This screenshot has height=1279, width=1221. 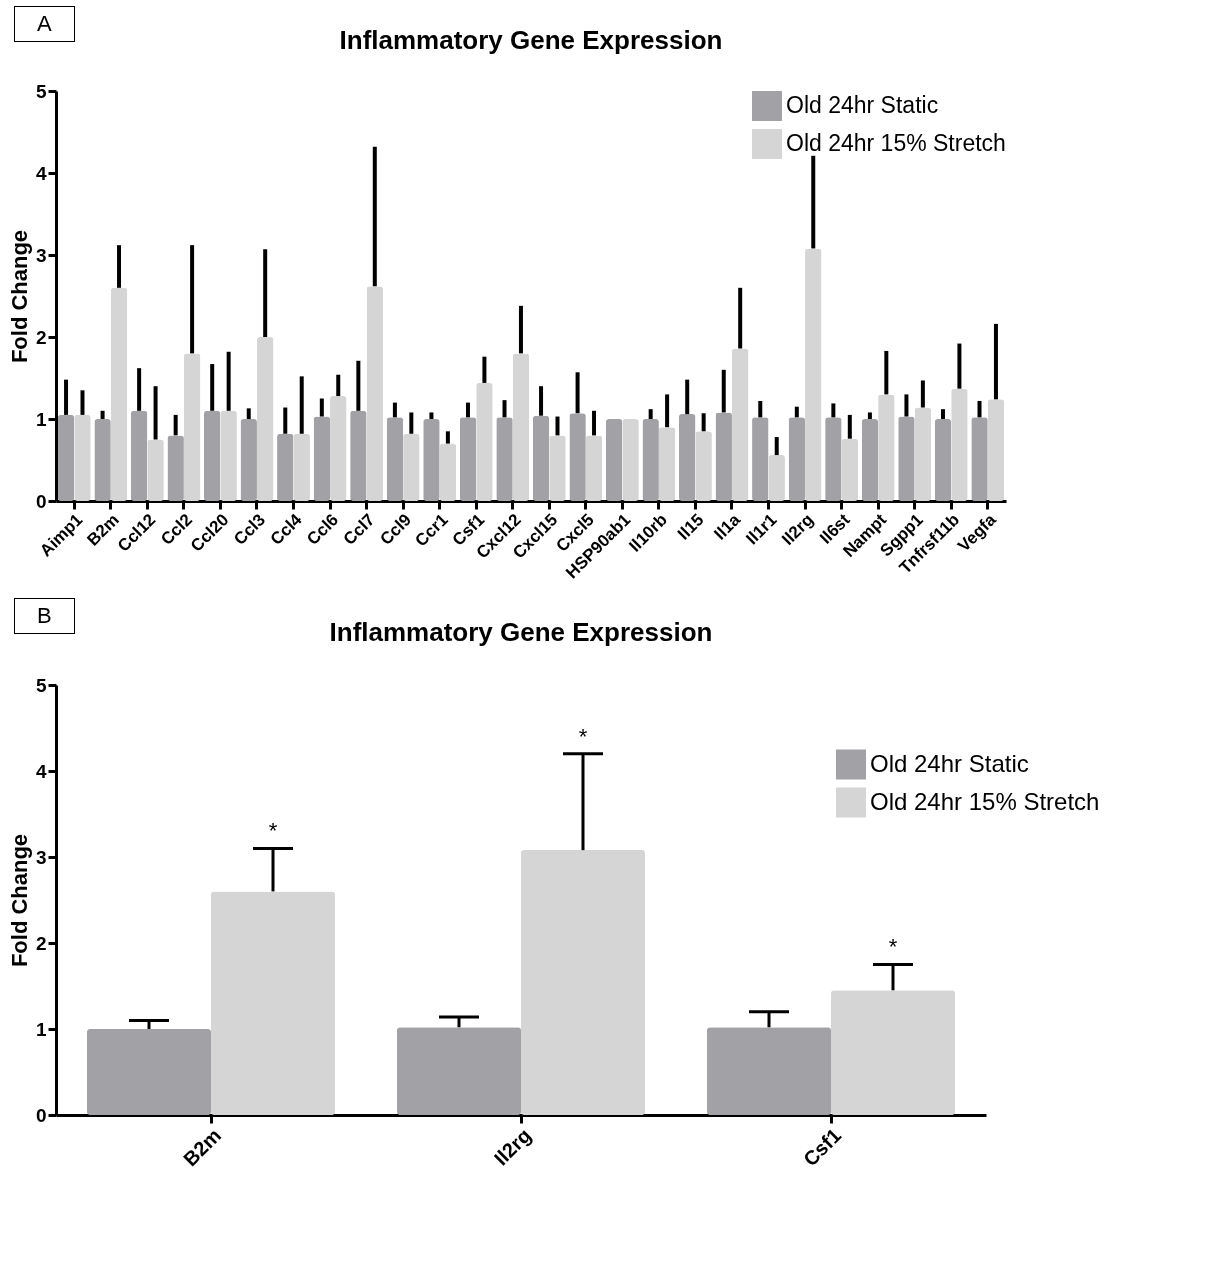 What do you see at coordinates (44, 616) in the screenshot?
I see `panel-label: B` at bounding box center [44, 616].